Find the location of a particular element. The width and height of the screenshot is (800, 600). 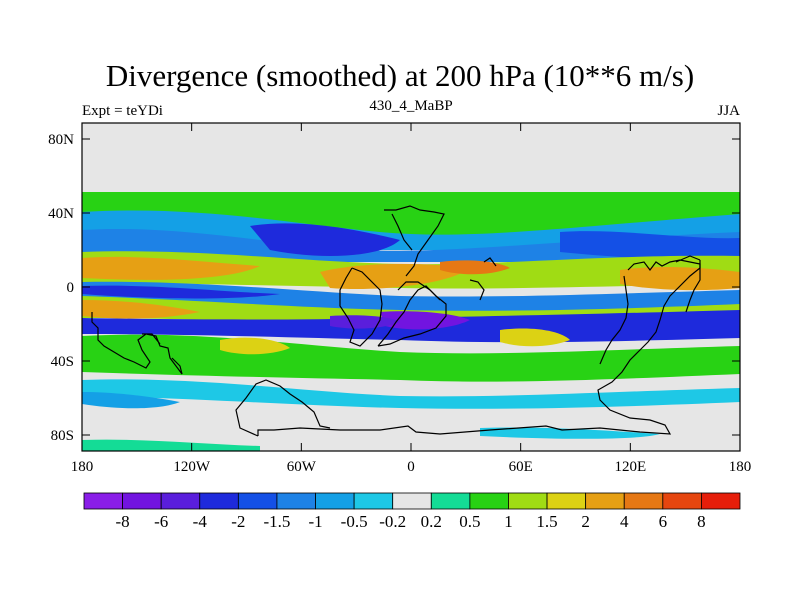

south-america-coast is located at coordinates (137, 343).